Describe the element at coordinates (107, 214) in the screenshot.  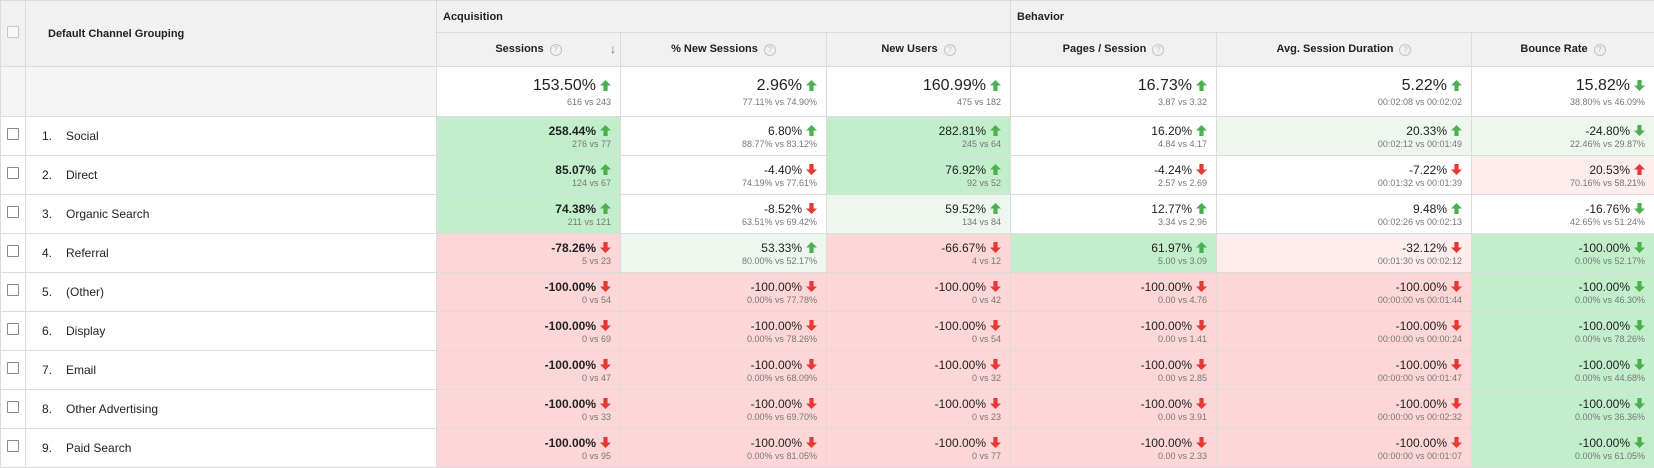
I see `channel-link: Organic Search` at that location.